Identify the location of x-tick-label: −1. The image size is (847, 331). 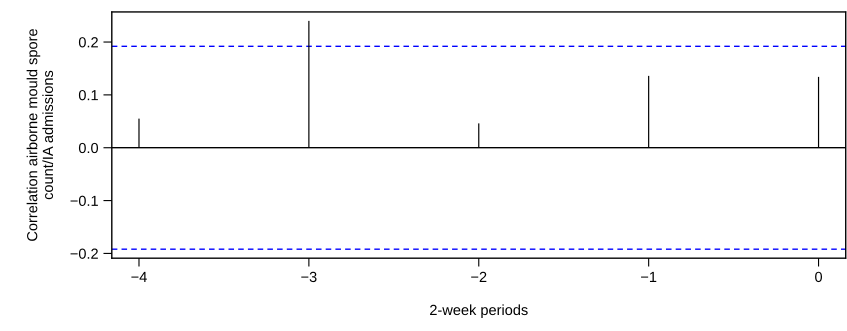
(648, 277).